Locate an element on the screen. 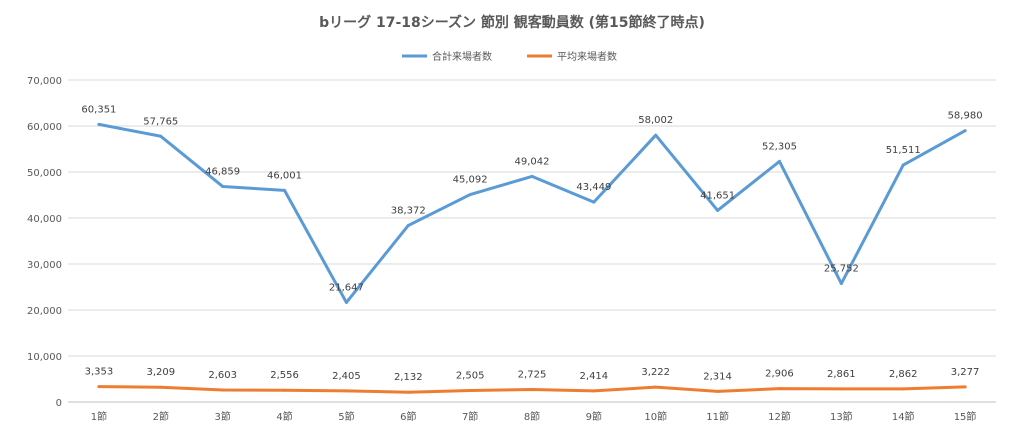 The image size is (1024, 434). y-tick-label: 10,000 is located at coordinates (44, 357).